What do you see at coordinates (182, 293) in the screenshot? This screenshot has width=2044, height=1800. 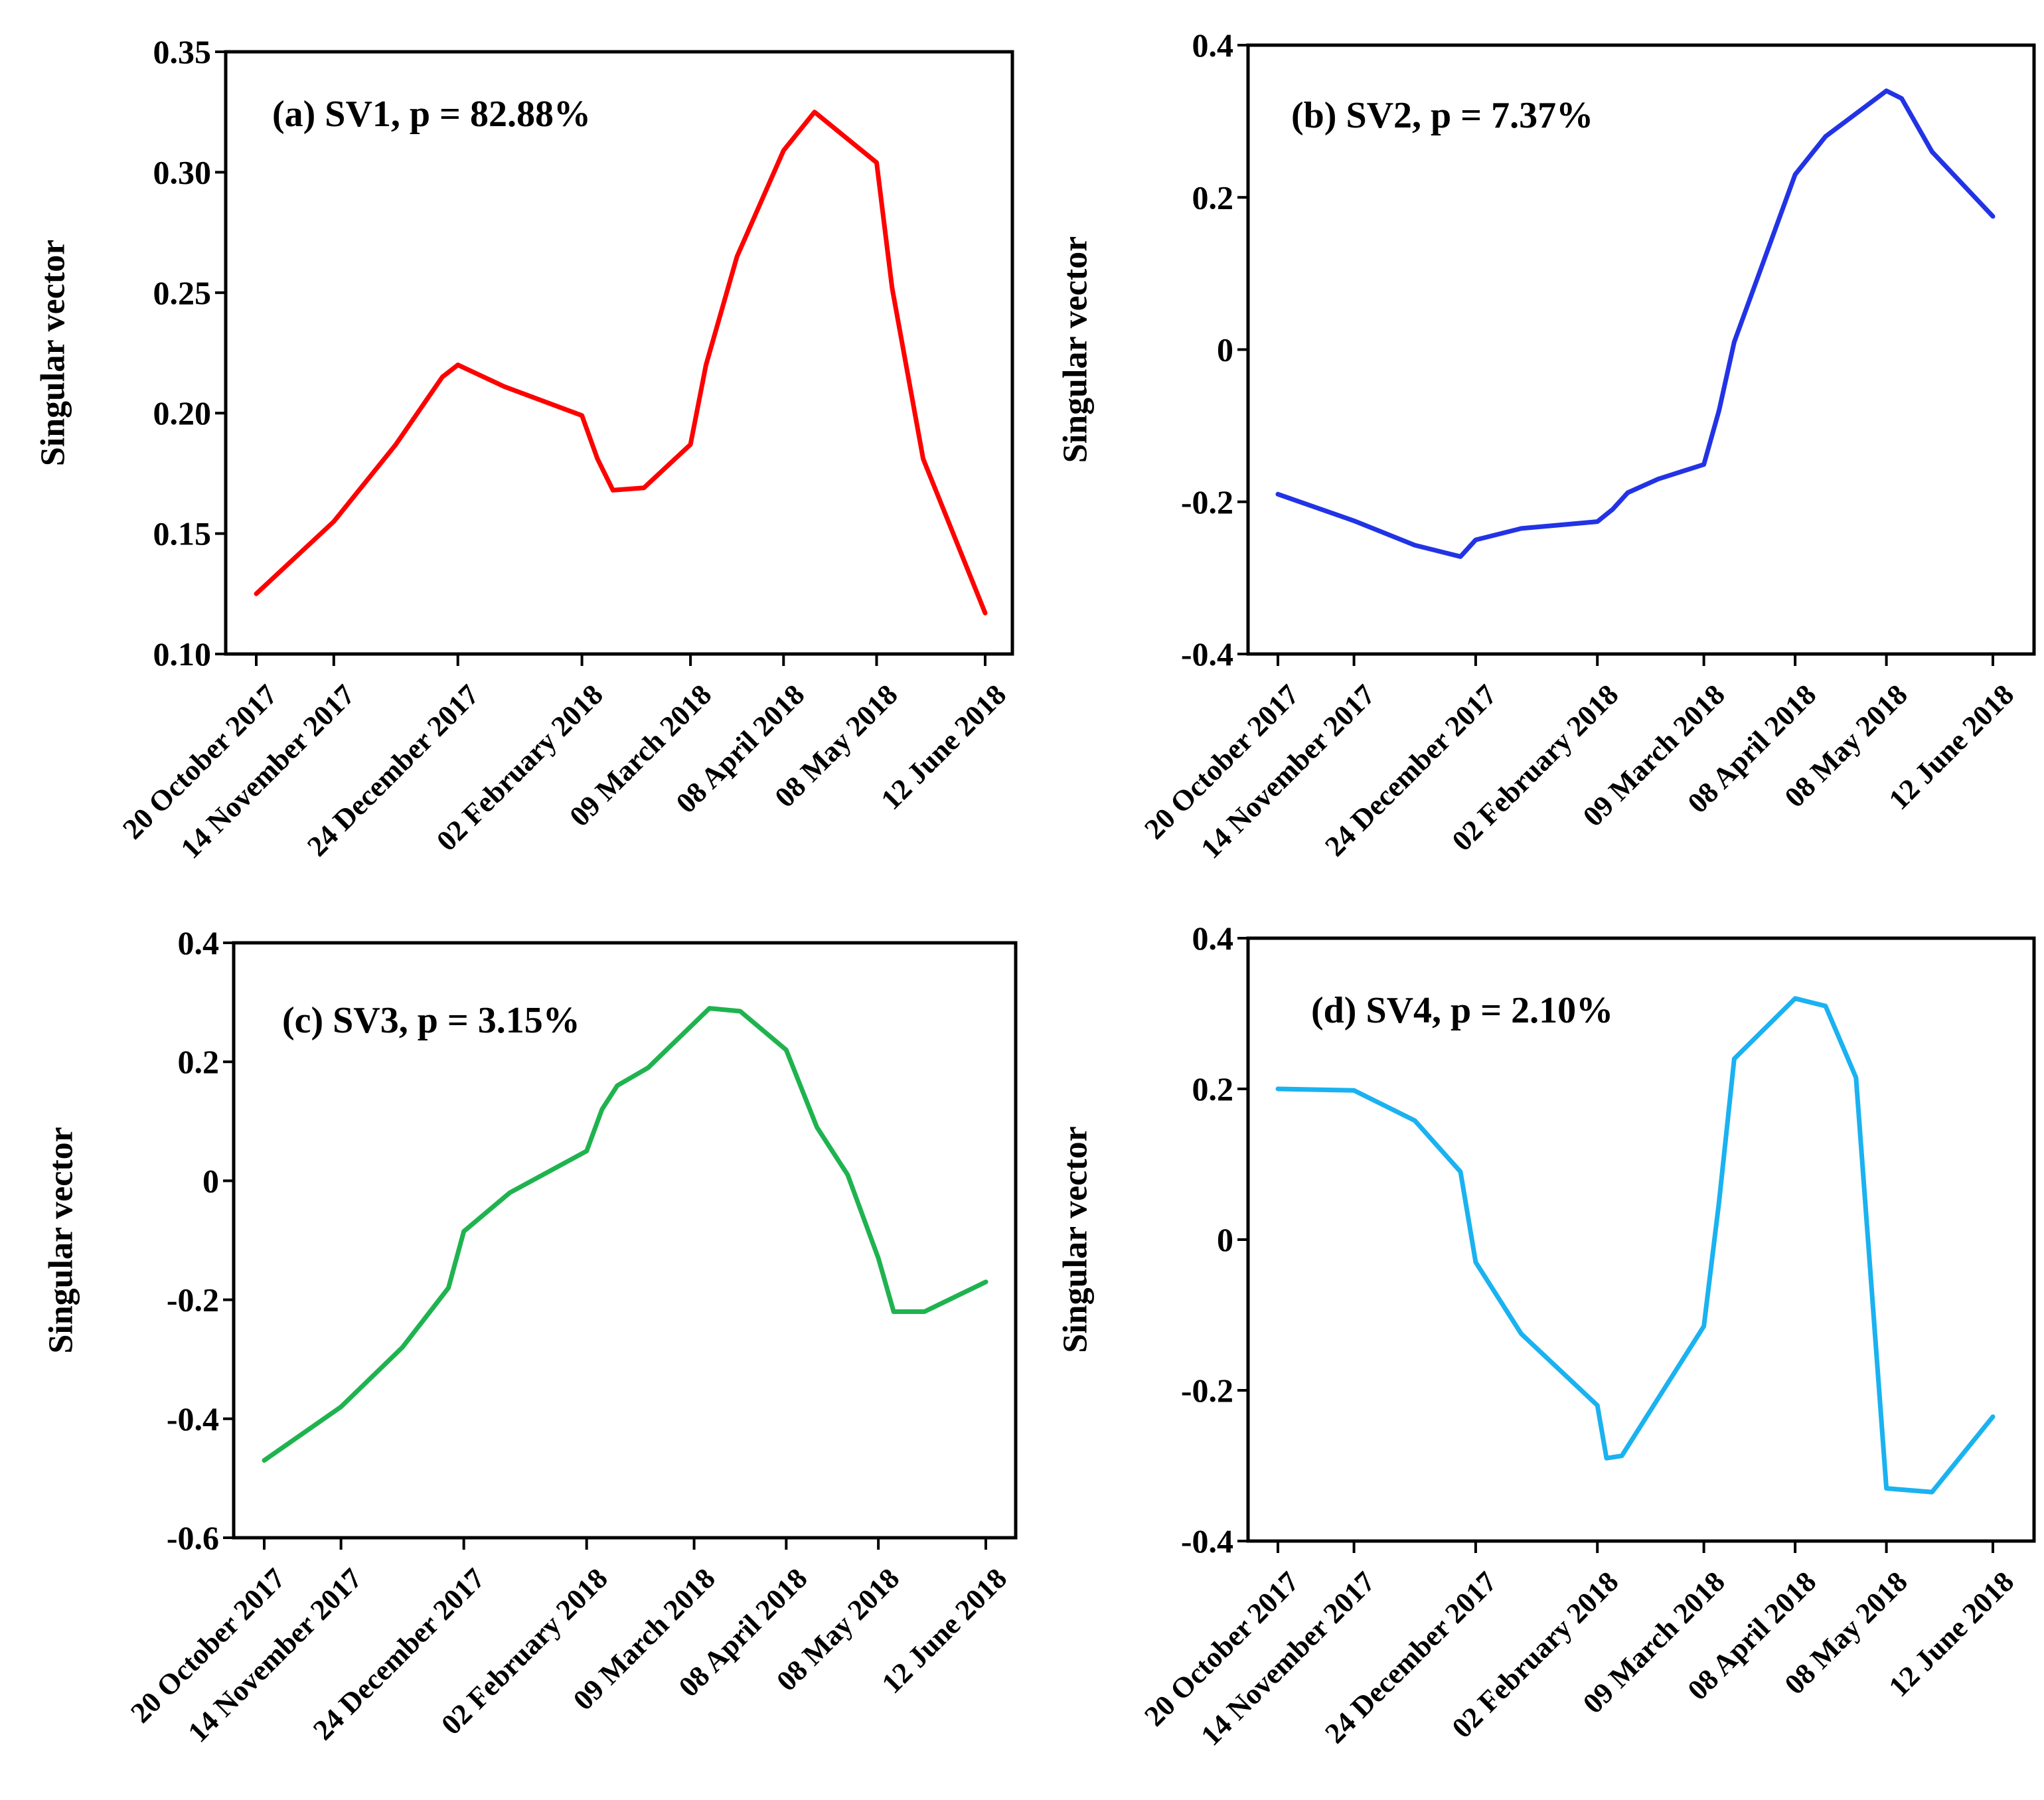 I see `y-tick-label: 0.25` at bounding box center [182, 293].